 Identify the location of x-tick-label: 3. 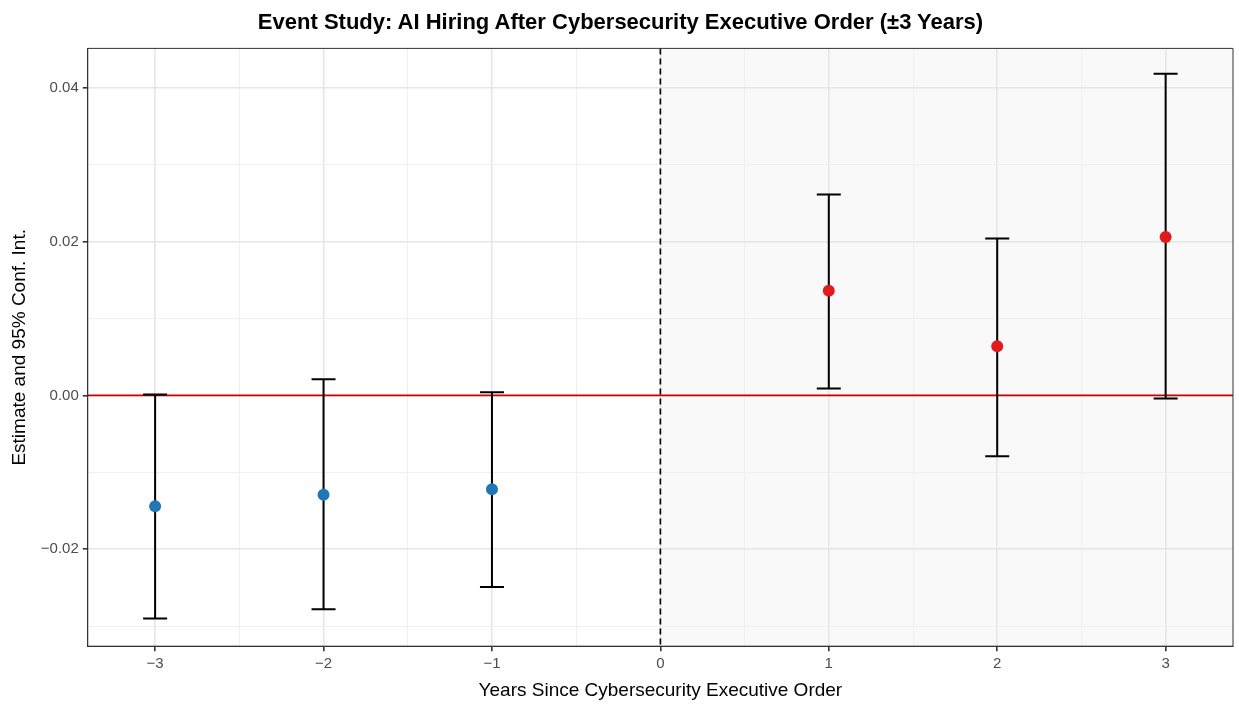
(1165, 663).